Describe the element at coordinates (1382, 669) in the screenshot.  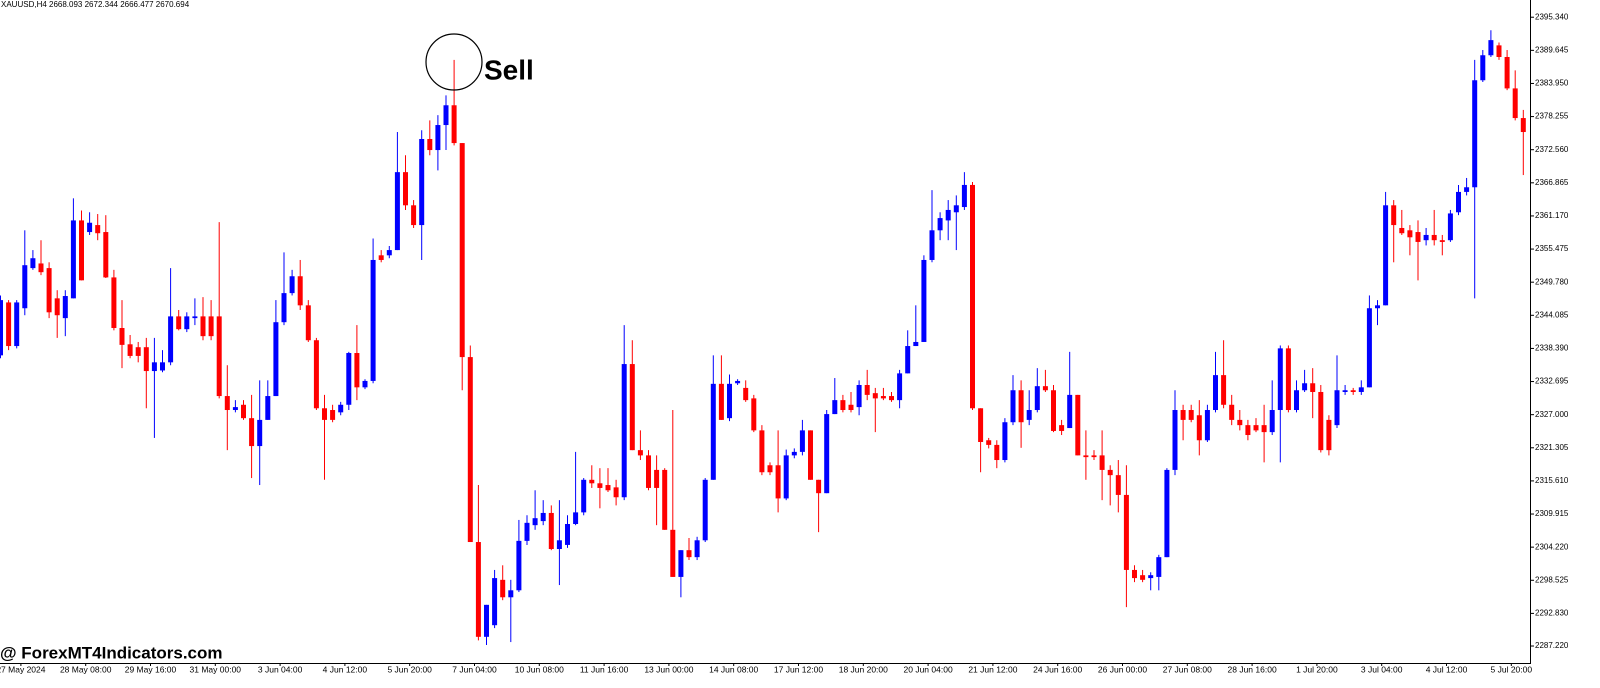
I see `x-tick-label: 3 Jul 04:00` at that location.